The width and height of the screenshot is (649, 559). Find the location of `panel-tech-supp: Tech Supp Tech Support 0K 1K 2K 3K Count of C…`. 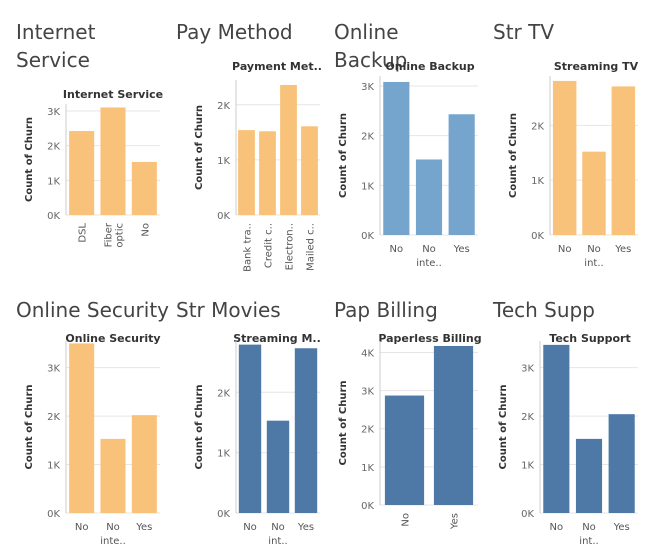

panel-tech-supp: Tech Supp Tech Support 0K 1K 2K 3K Count of C… is located at coordinates (558, 418).